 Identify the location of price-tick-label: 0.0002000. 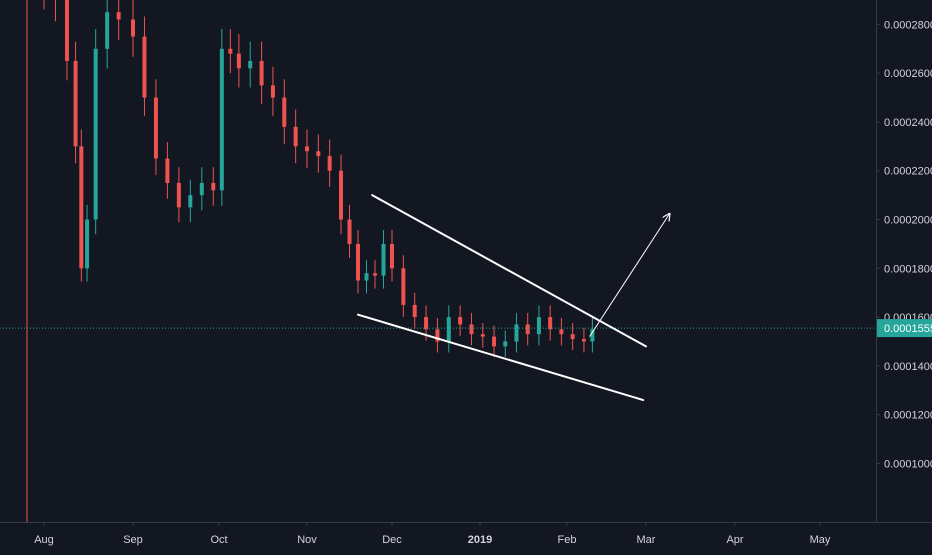
(908, 221).